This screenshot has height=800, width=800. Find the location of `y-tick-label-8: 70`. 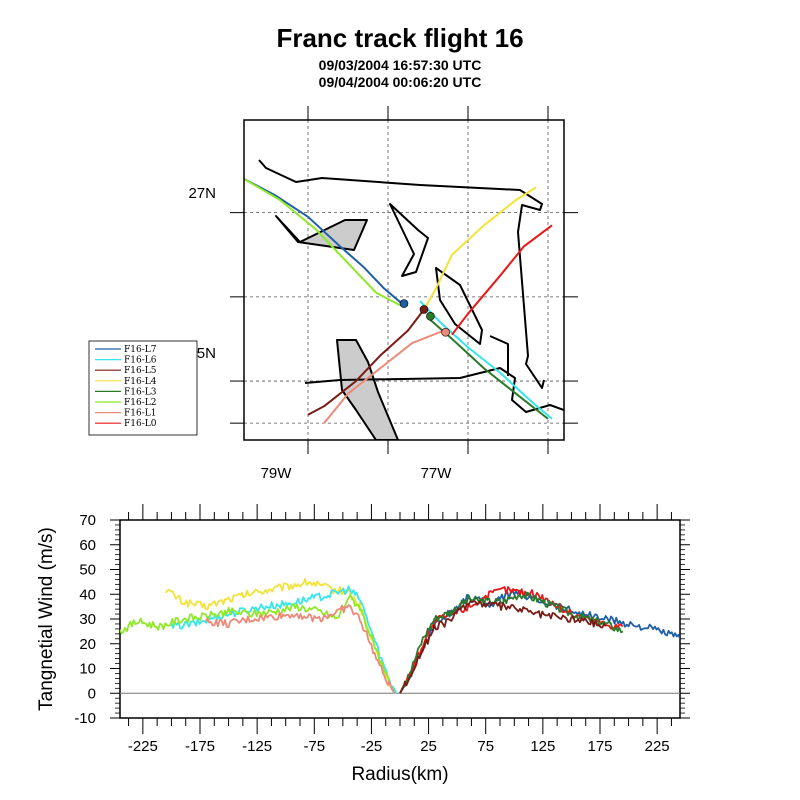

y-tick-label-8: 70 is located at coordinates (87, 520).